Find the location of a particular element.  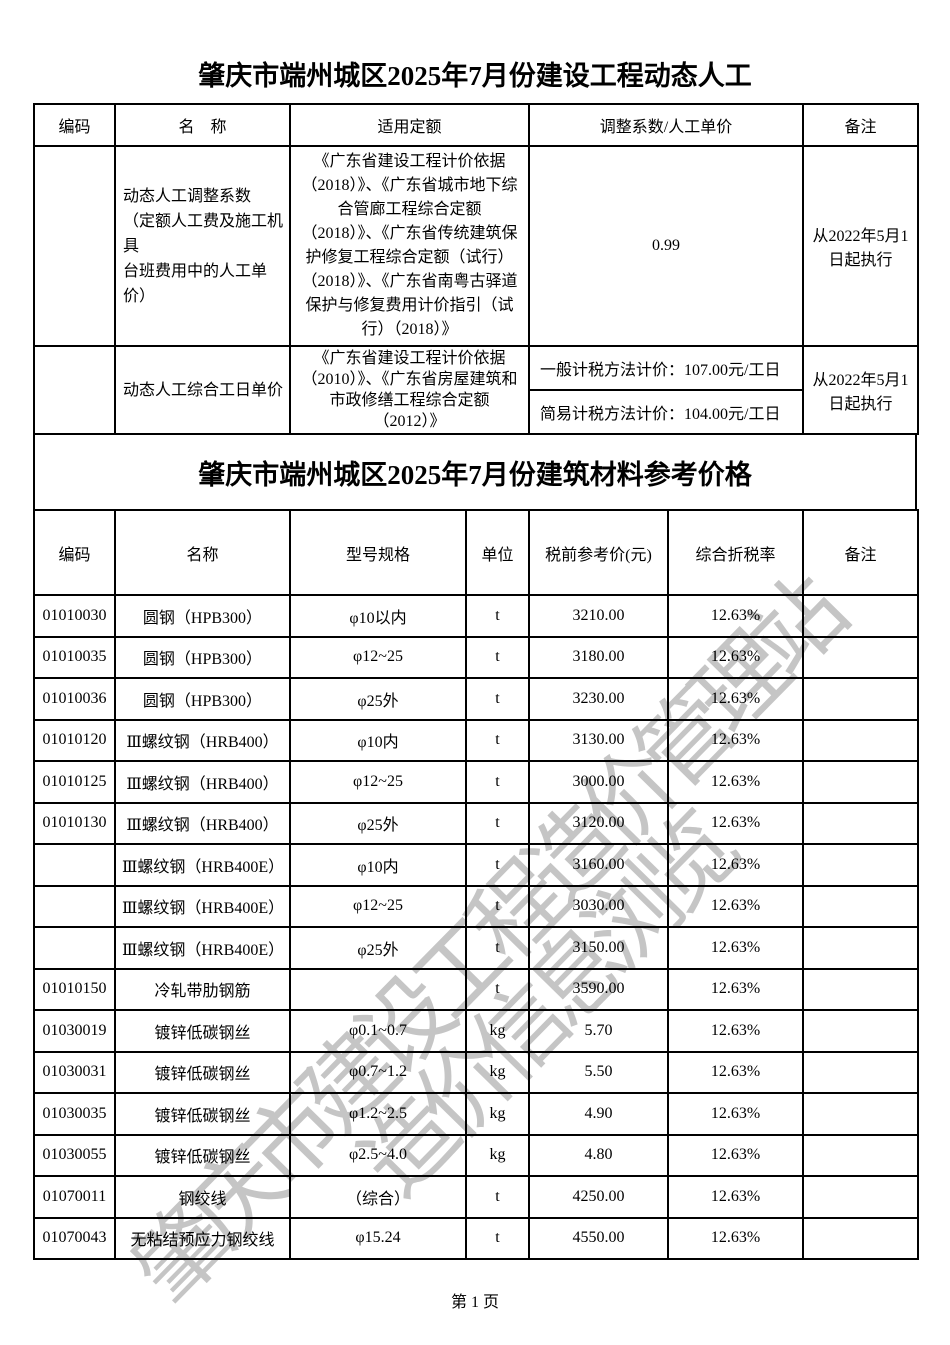

material-code-cell: 01030035 is located at coordinates (74, 1114).